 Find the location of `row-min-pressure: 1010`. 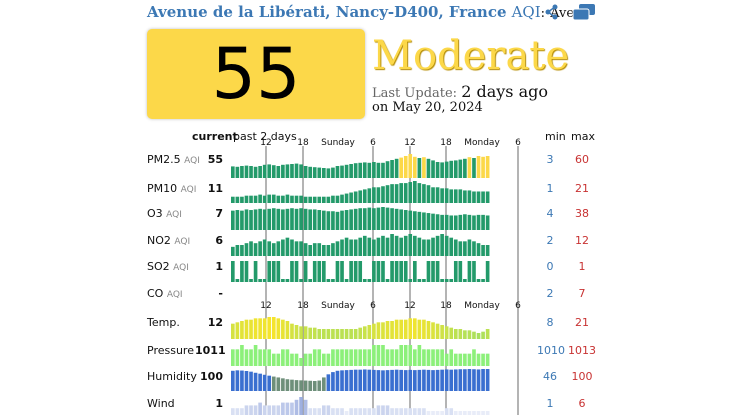

row-min-pressure: 1010 is located at coordinates (551, 350).